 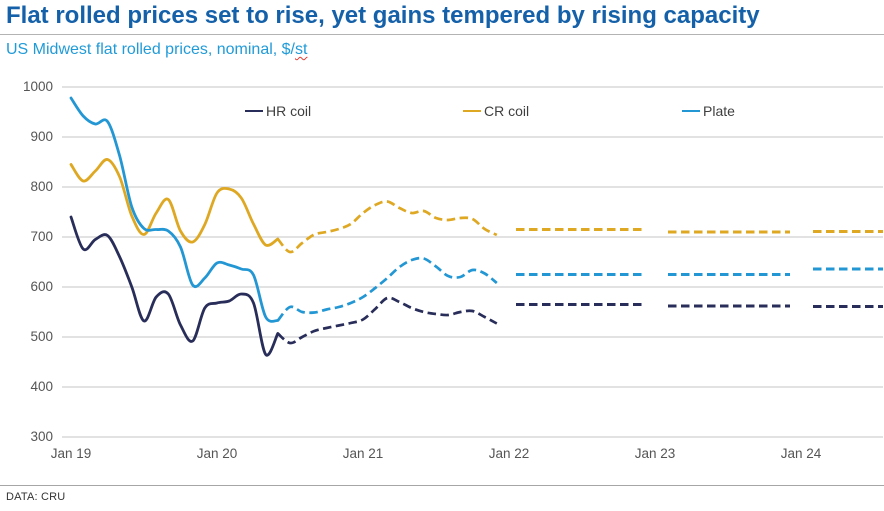 I want to click on series-cr-coil-forecast-line, so click(x=387, y=227).